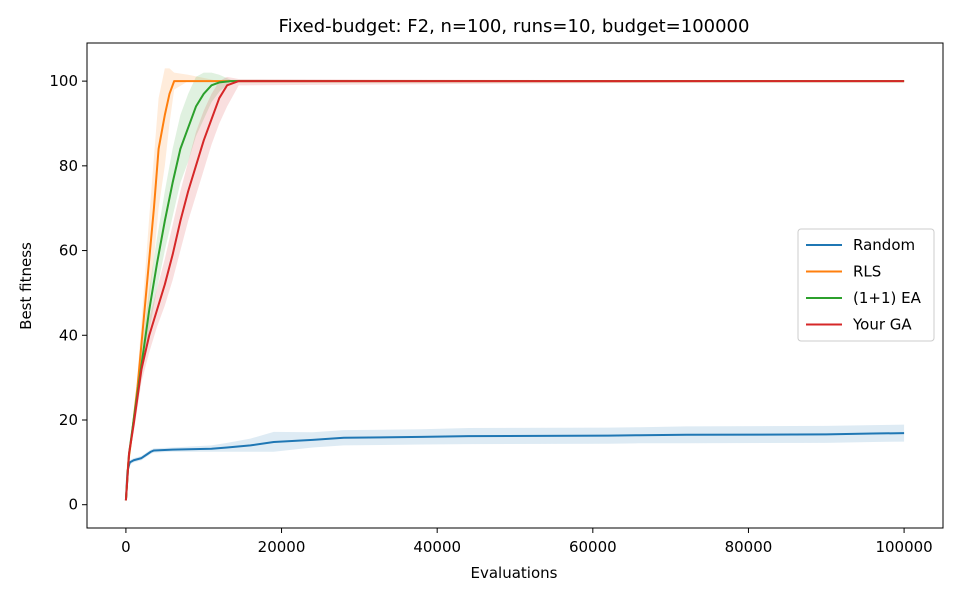 The height and width of the screenshot is (600, 960). What do you see at coordinates (749, 547) in the screenshot?
I see `x-tick-label: 80000` at bounding box center [749, 547].